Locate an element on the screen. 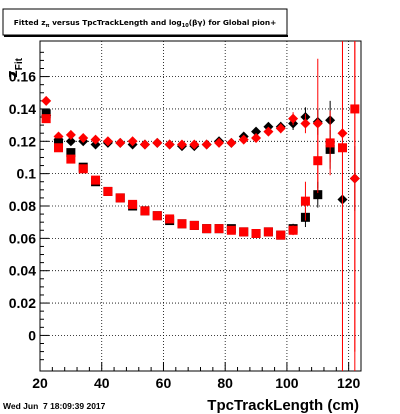 Image resolution: width=400 pixels, height=414 pixels. y-tick-label: 0.16 is located at coordinates (22, 77).